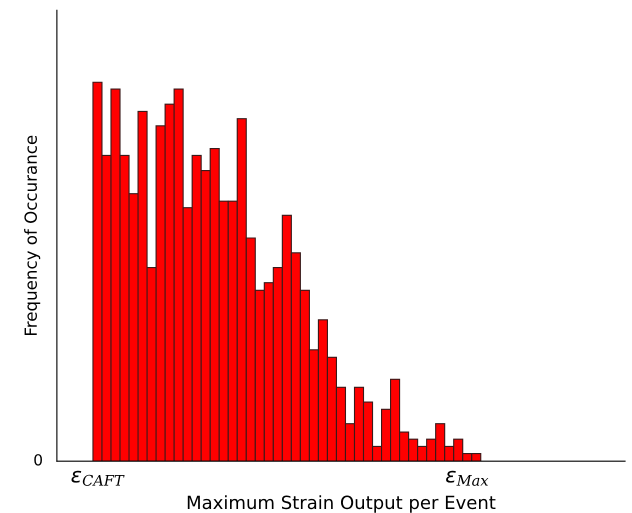  Describe the element at coordinates (32, 235) in the screenshot. I see `y-axis-title: Frequency of Occurance` at that location.